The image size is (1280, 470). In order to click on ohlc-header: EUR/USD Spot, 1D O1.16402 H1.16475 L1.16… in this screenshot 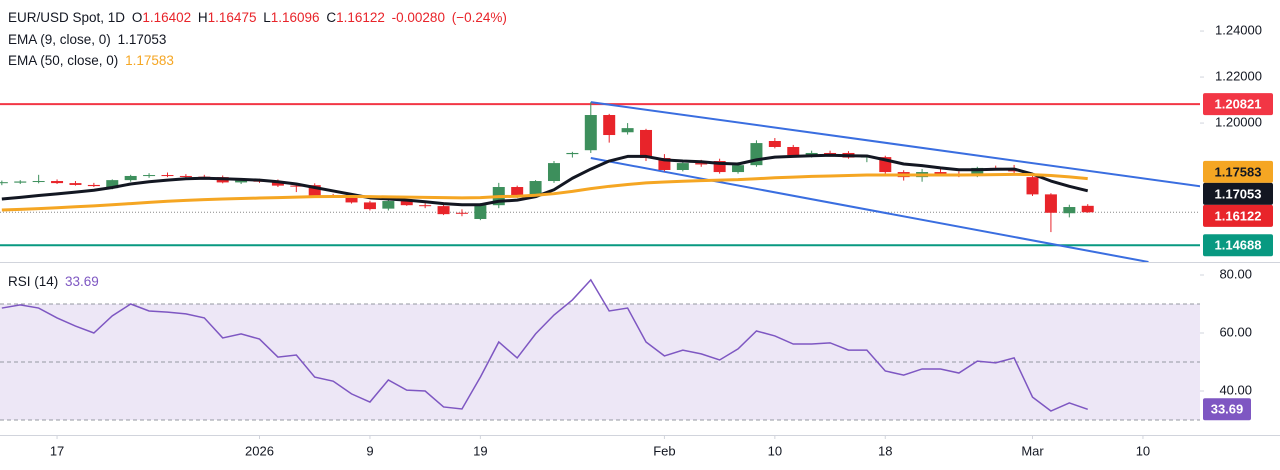, I will do `click(259, 17)`.